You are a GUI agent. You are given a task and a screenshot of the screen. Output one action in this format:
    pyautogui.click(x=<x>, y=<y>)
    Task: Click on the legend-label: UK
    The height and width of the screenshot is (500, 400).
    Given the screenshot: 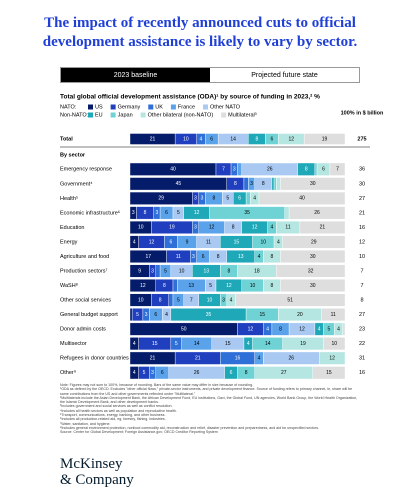 What is the action you would take?
    pyautogui.click(x=159, y=107)
    